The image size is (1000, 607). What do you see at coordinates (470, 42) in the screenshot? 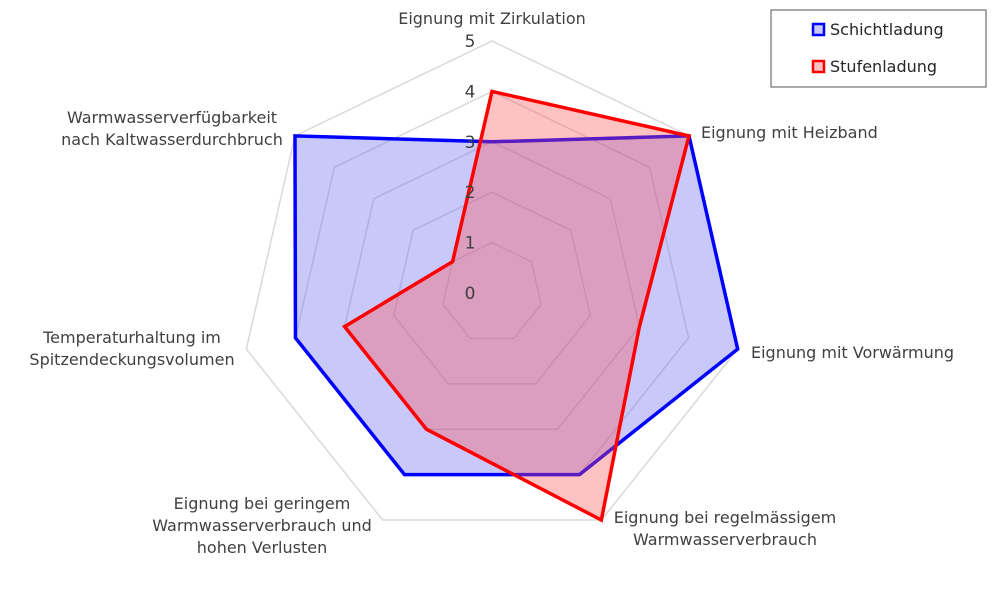
I see `tick-label-5: 5` at bounding box center [470, 42].